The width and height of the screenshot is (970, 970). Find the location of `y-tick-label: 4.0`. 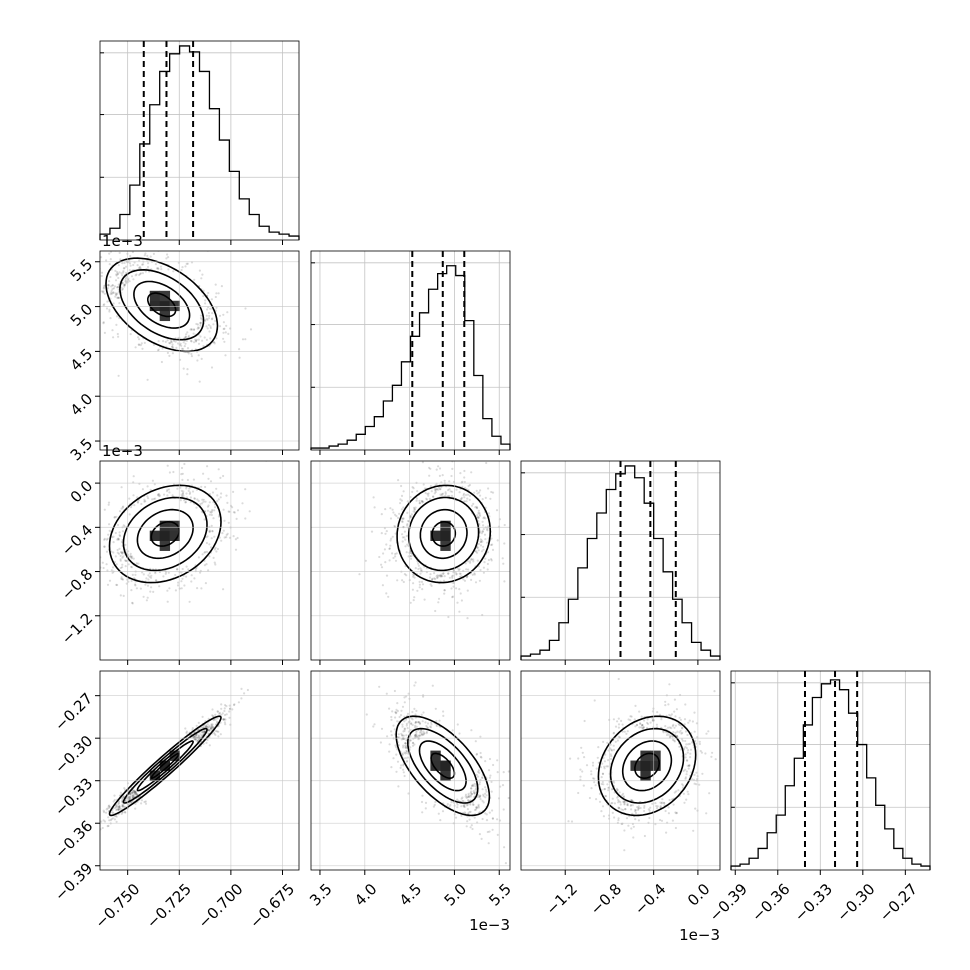

y-tick-label: 4.0 is located at coordinates (82, 405).